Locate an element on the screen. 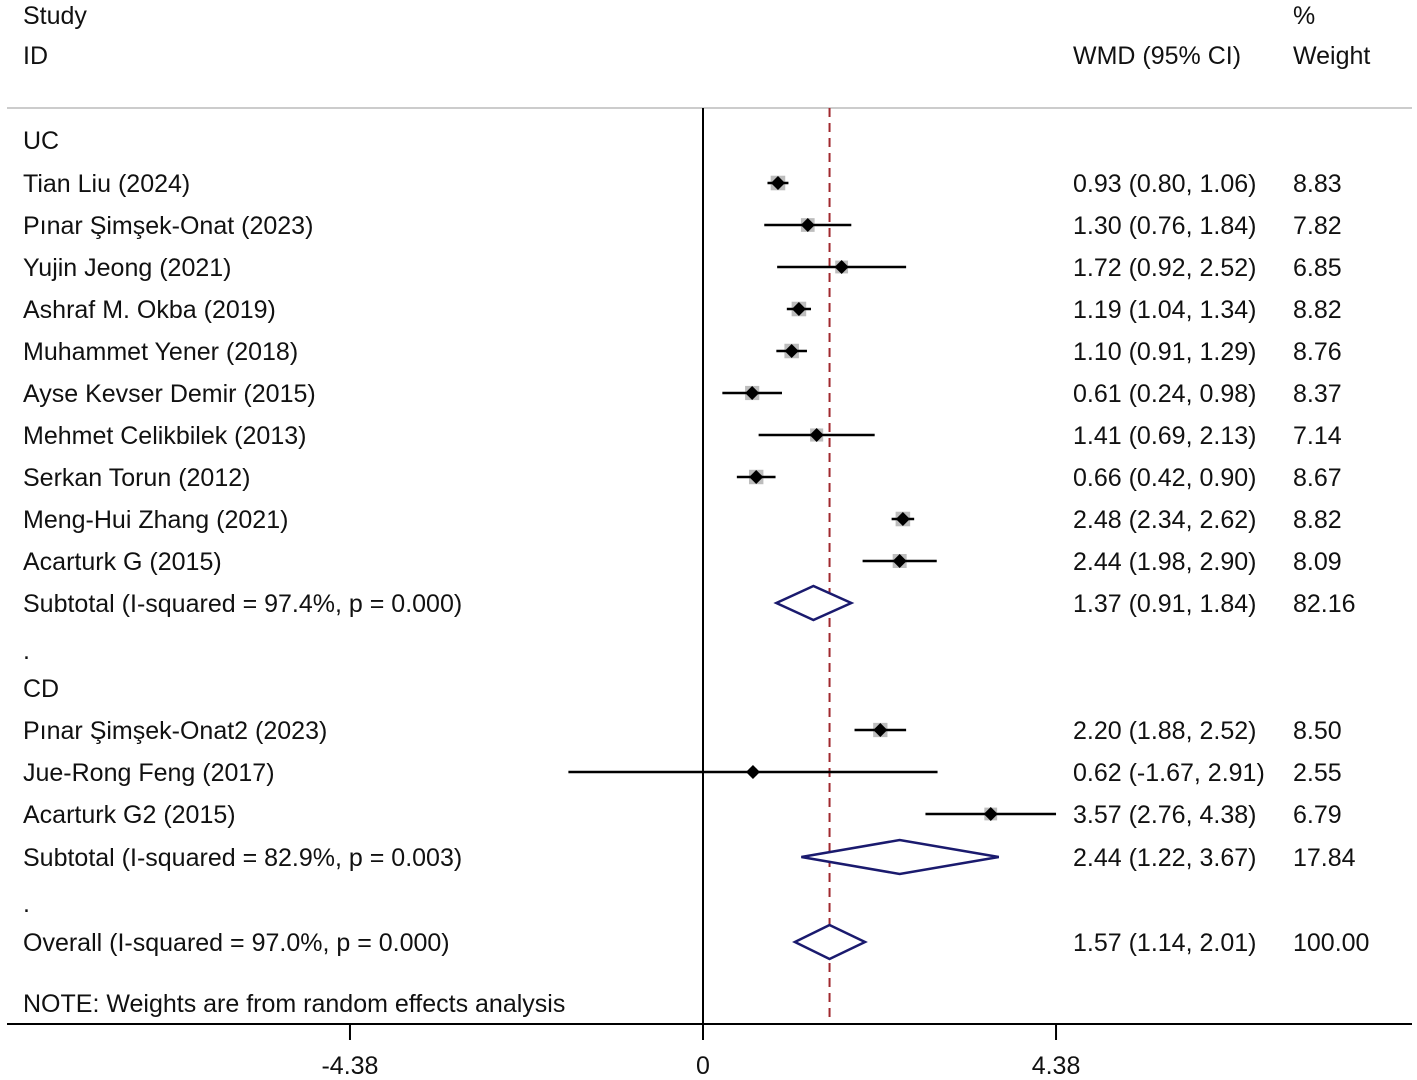  overall-diamond is located at coordinates (830, 942).